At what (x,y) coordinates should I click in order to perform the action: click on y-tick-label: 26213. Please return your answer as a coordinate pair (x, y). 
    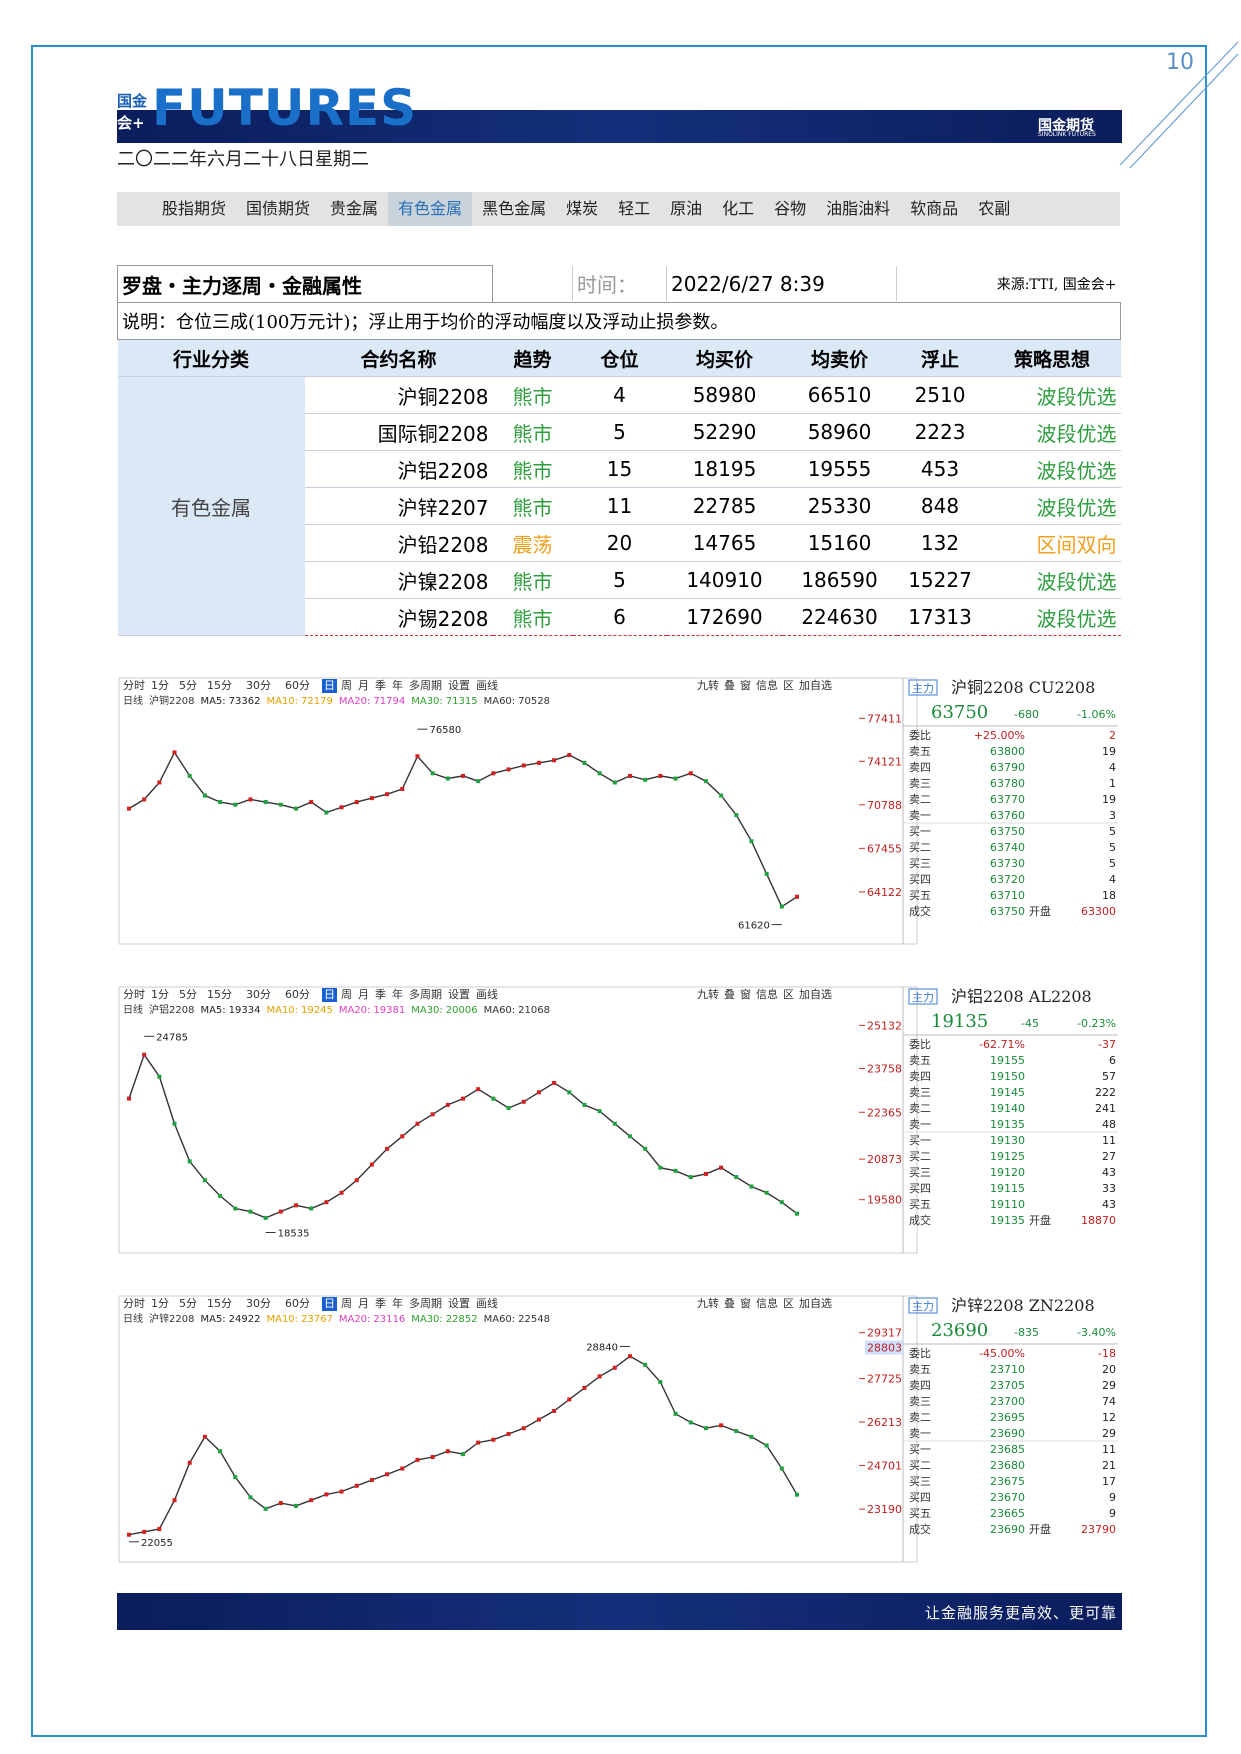
    Looking at the image, I should click on (884, 1422).